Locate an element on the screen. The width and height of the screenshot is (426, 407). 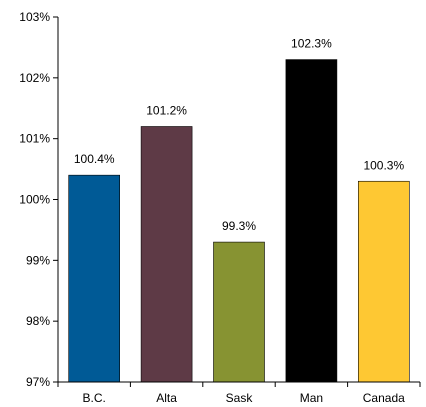
data-label: 100.3% is located at coordinates (383, 165).